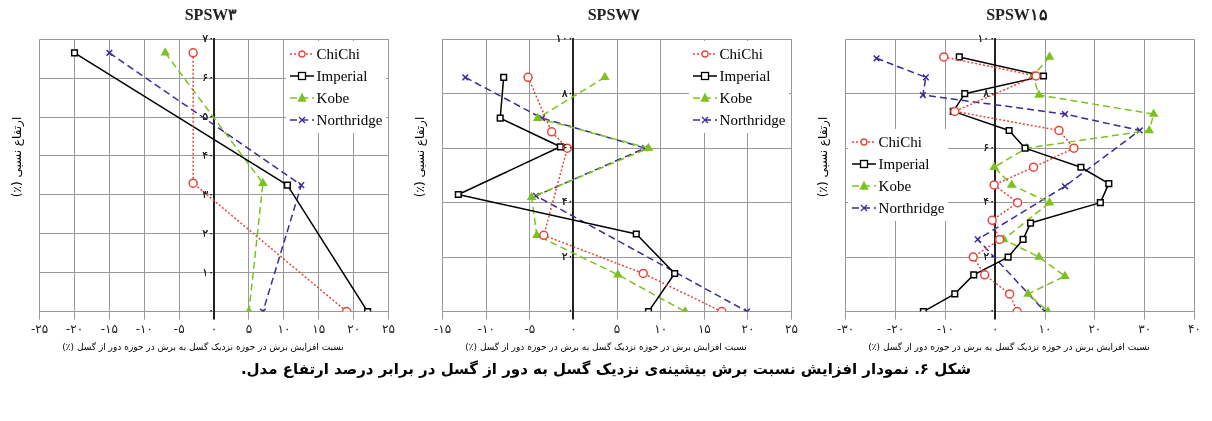 This screenshot has width=1212, height=421. What do you see at coordinates (1145, 328) in the screenshot?
I see `x-tick-label: ۳۰` at bounding box center [1145, 328].